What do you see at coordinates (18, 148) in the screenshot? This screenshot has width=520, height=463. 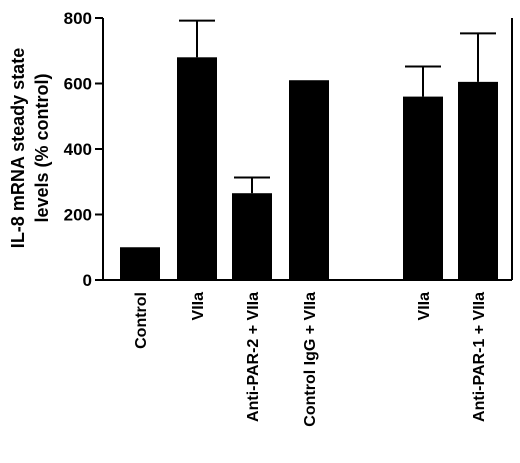 I see `y-axis-label-line-1: IL-8 mRNA steady state` at bounding box center [18, 148].